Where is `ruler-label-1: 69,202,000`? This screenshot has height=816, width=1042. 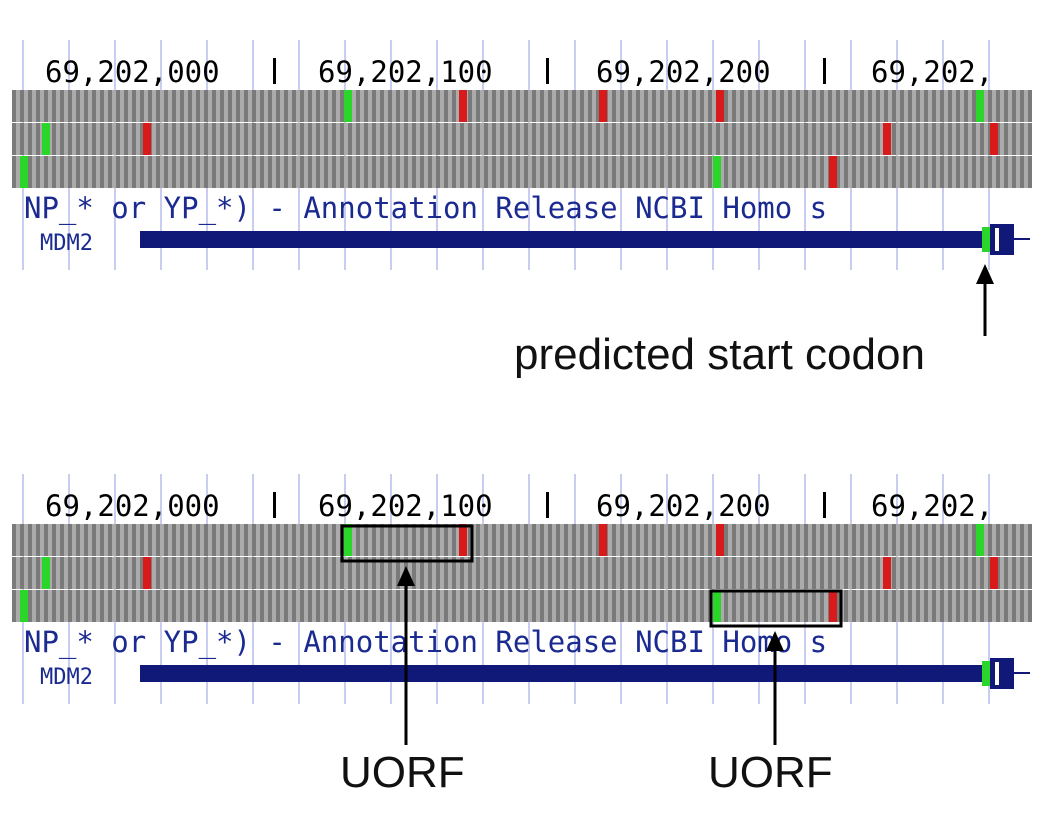
ruler-label-1: 69,202,000 is located at coordinates (132, 506).